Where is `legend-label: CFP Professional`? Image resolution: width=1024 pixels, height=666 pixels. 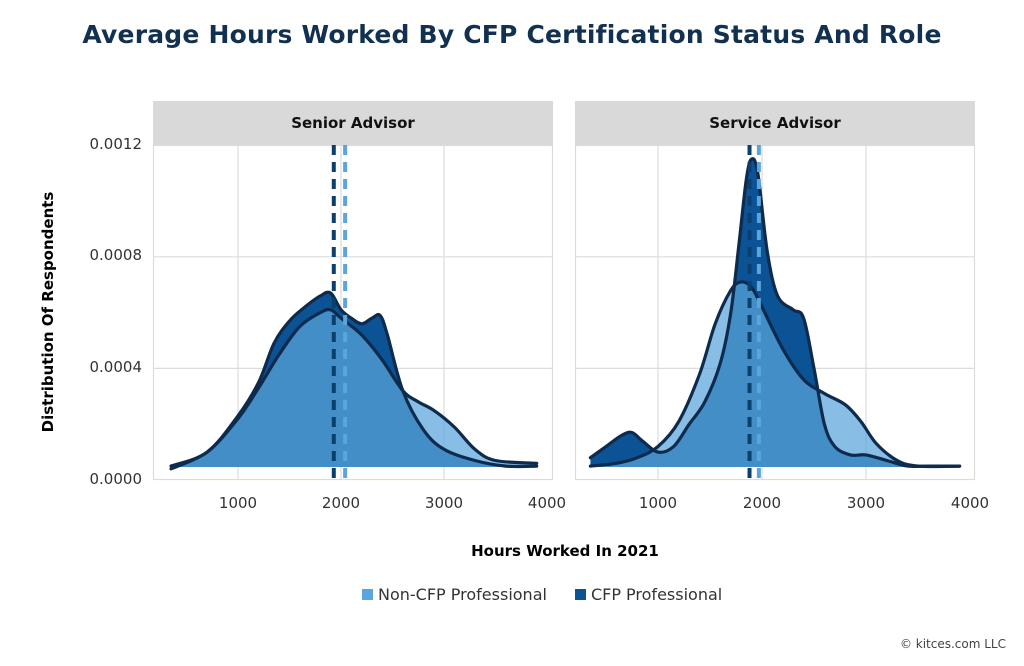 legend-label: CFP Professional is located at coordinates (656, 594).